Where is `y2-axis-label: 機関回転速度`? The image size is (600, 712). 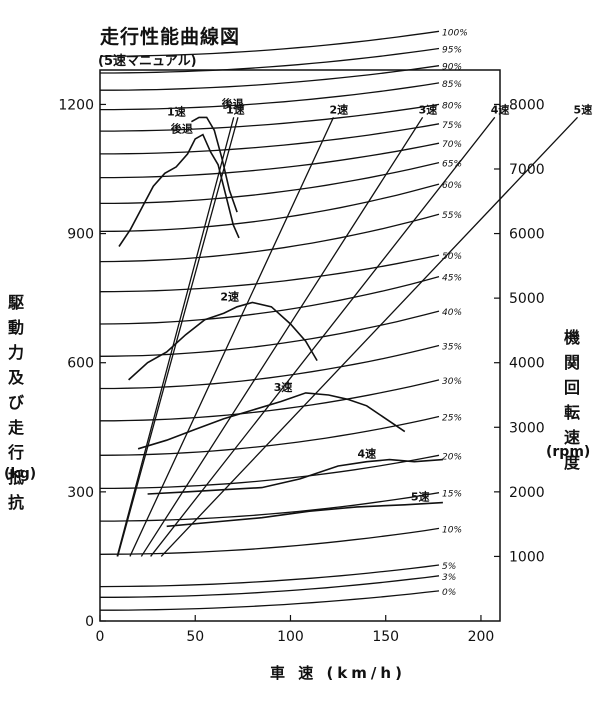 y2-axis-label: 機関回転速度 is located at coordinates (571, 400).